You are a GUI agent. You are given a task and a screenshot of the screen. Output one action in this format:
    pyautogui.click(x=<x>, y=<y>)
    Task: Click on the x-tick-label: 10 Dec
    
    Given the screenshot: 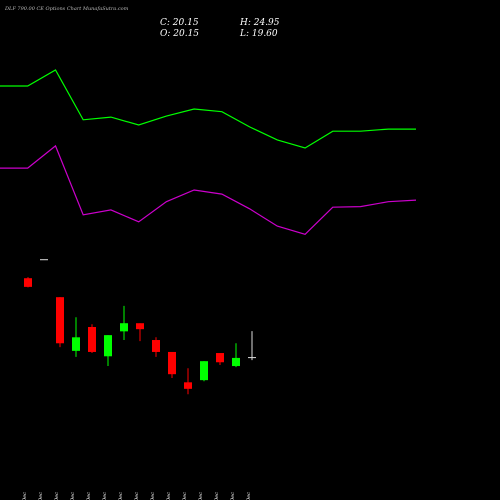 What is the action you would take?
    pyautogui.click(x=89, y=496)
    